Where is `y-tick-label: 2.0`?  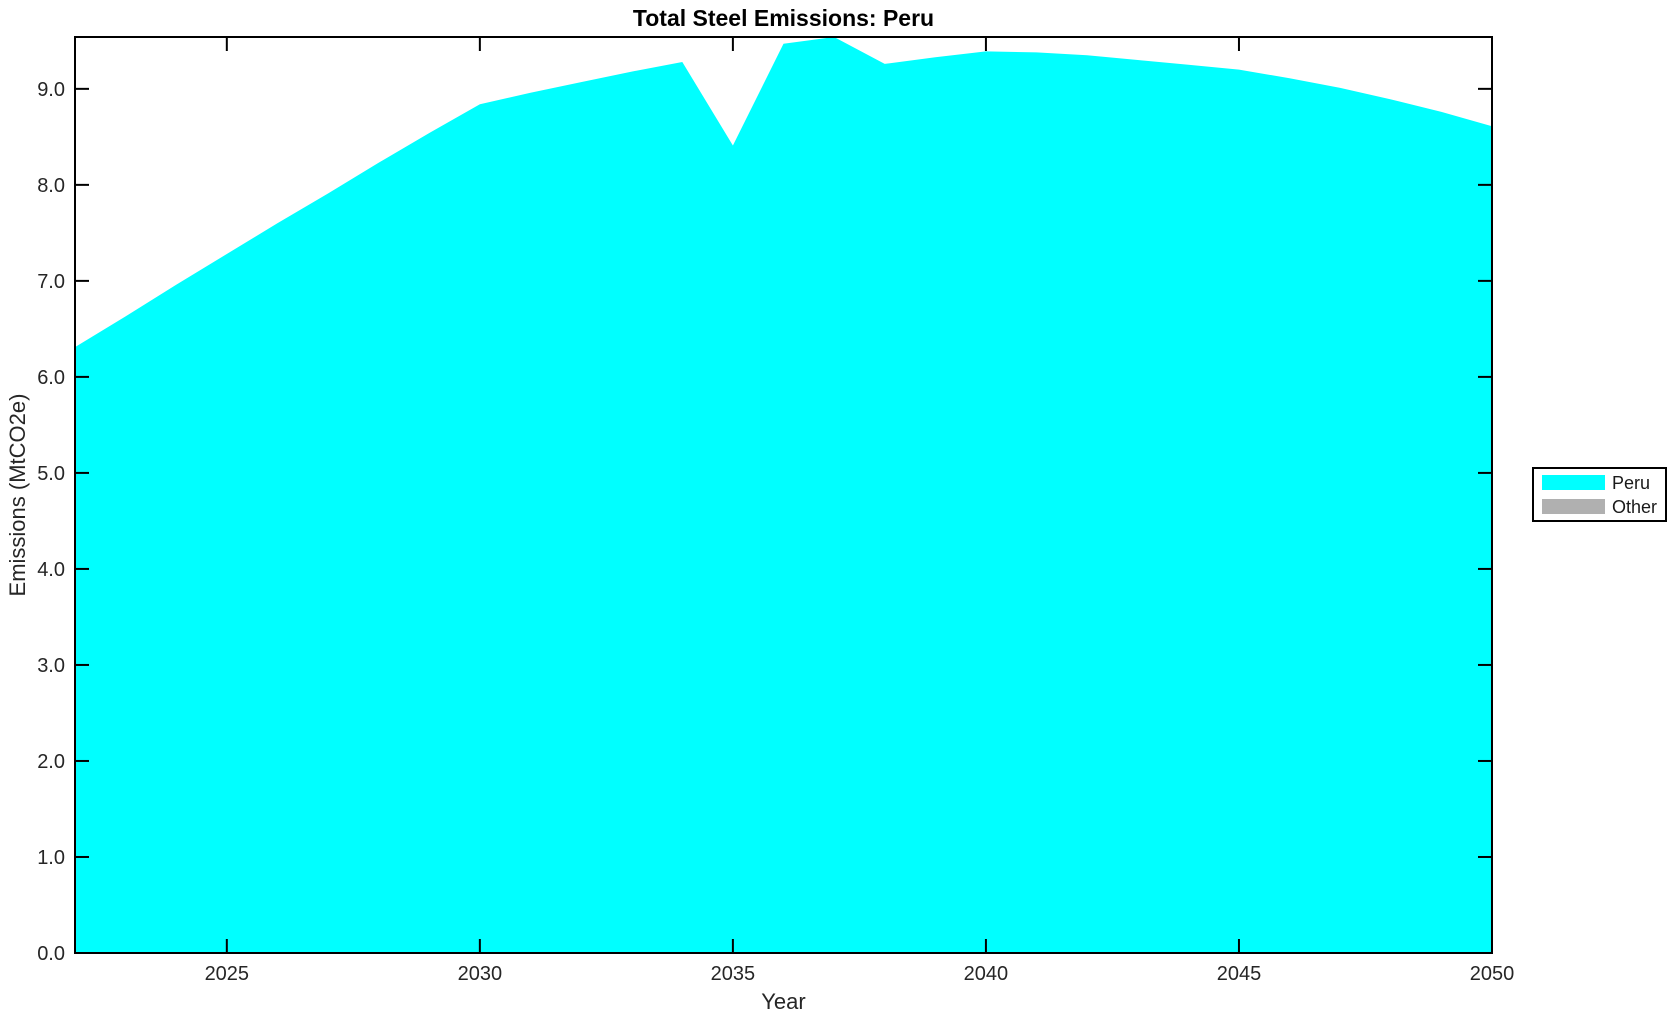
y-tick-label: 2.0 is located at coordinates (51, 762).